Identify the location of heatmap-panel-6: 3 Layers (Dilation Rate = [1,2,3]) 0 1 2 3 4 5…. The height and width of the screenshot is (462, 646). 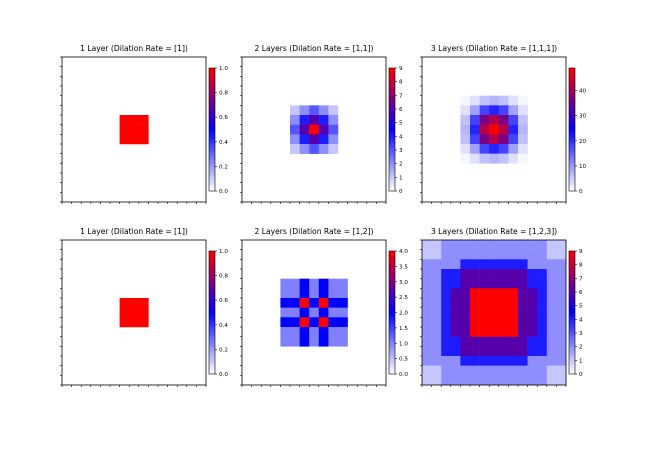
(501, 307).